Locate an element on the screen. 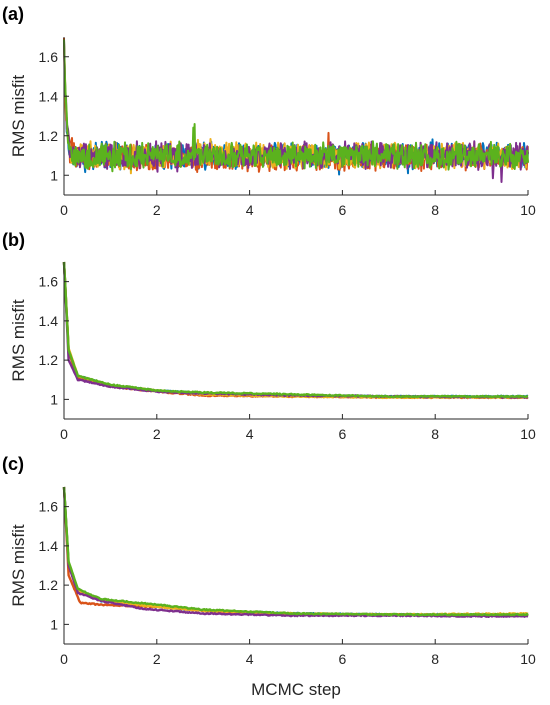 The width and height of the screenshot is (550, 705). panel-label-c: (c) is located at coordinates (13, 464).